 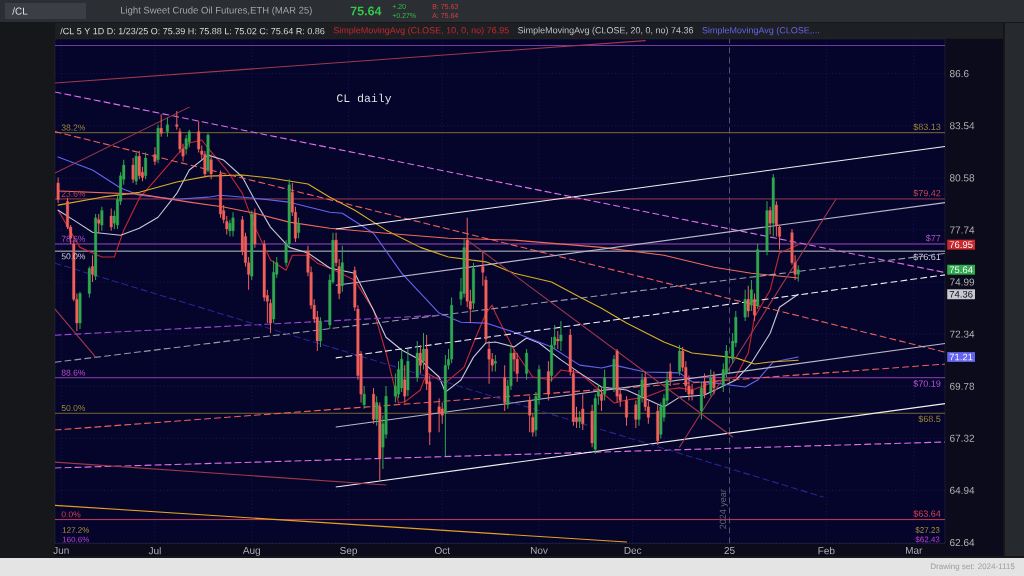 What do you see at coordinates (539, 550) in the screenshot?
I see `x-tick-label: Nov` at bounding box center [539, 550].